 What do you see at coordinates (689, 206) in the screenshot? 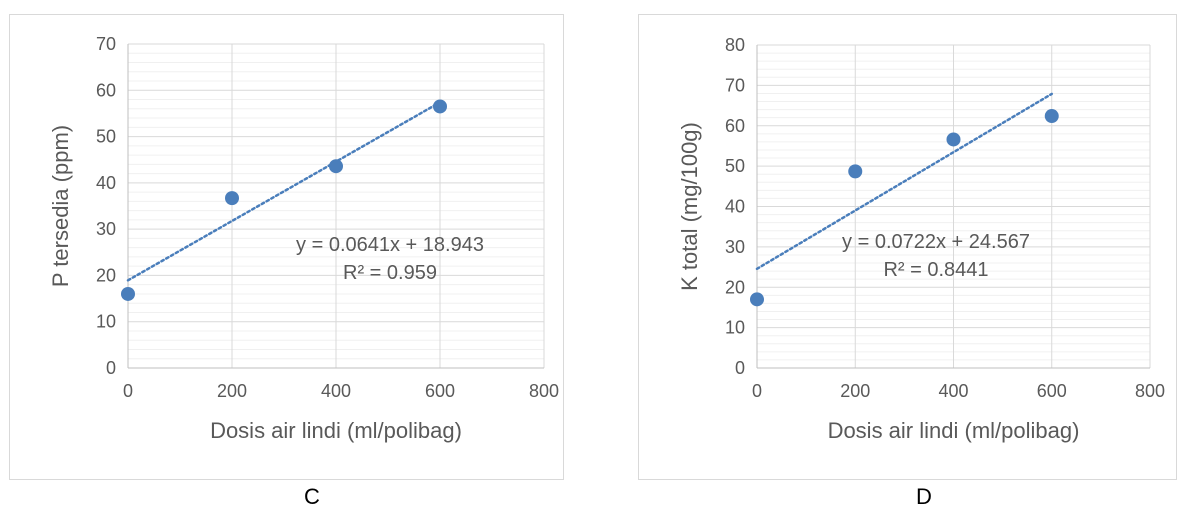
I see `y-axis-title: K total (mg/100g)` at bounding box center [689, 206].